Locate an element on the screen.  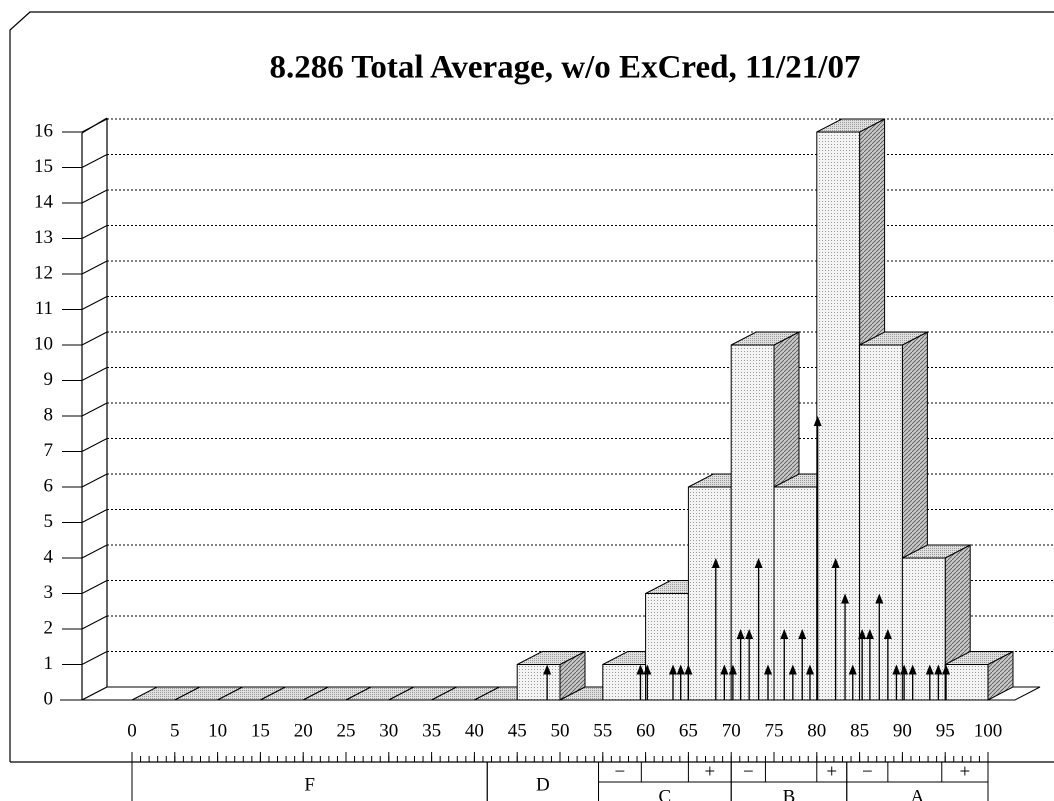
y-tick-label: 14 is located at coordinates (44, 201).